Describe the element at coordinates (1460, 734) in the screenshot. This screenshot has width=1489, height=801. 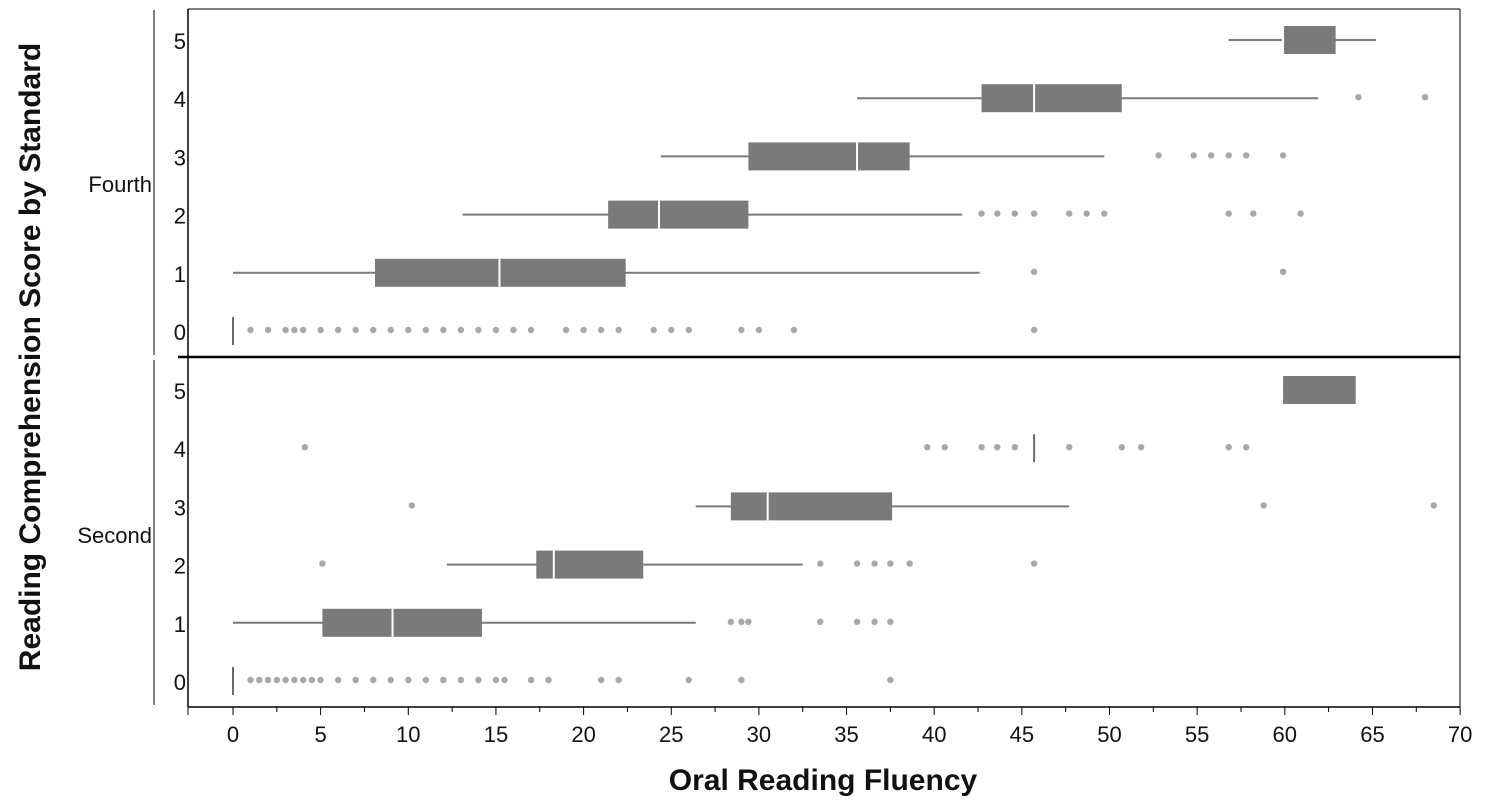
I see `x-tick-label: 70` at that location.